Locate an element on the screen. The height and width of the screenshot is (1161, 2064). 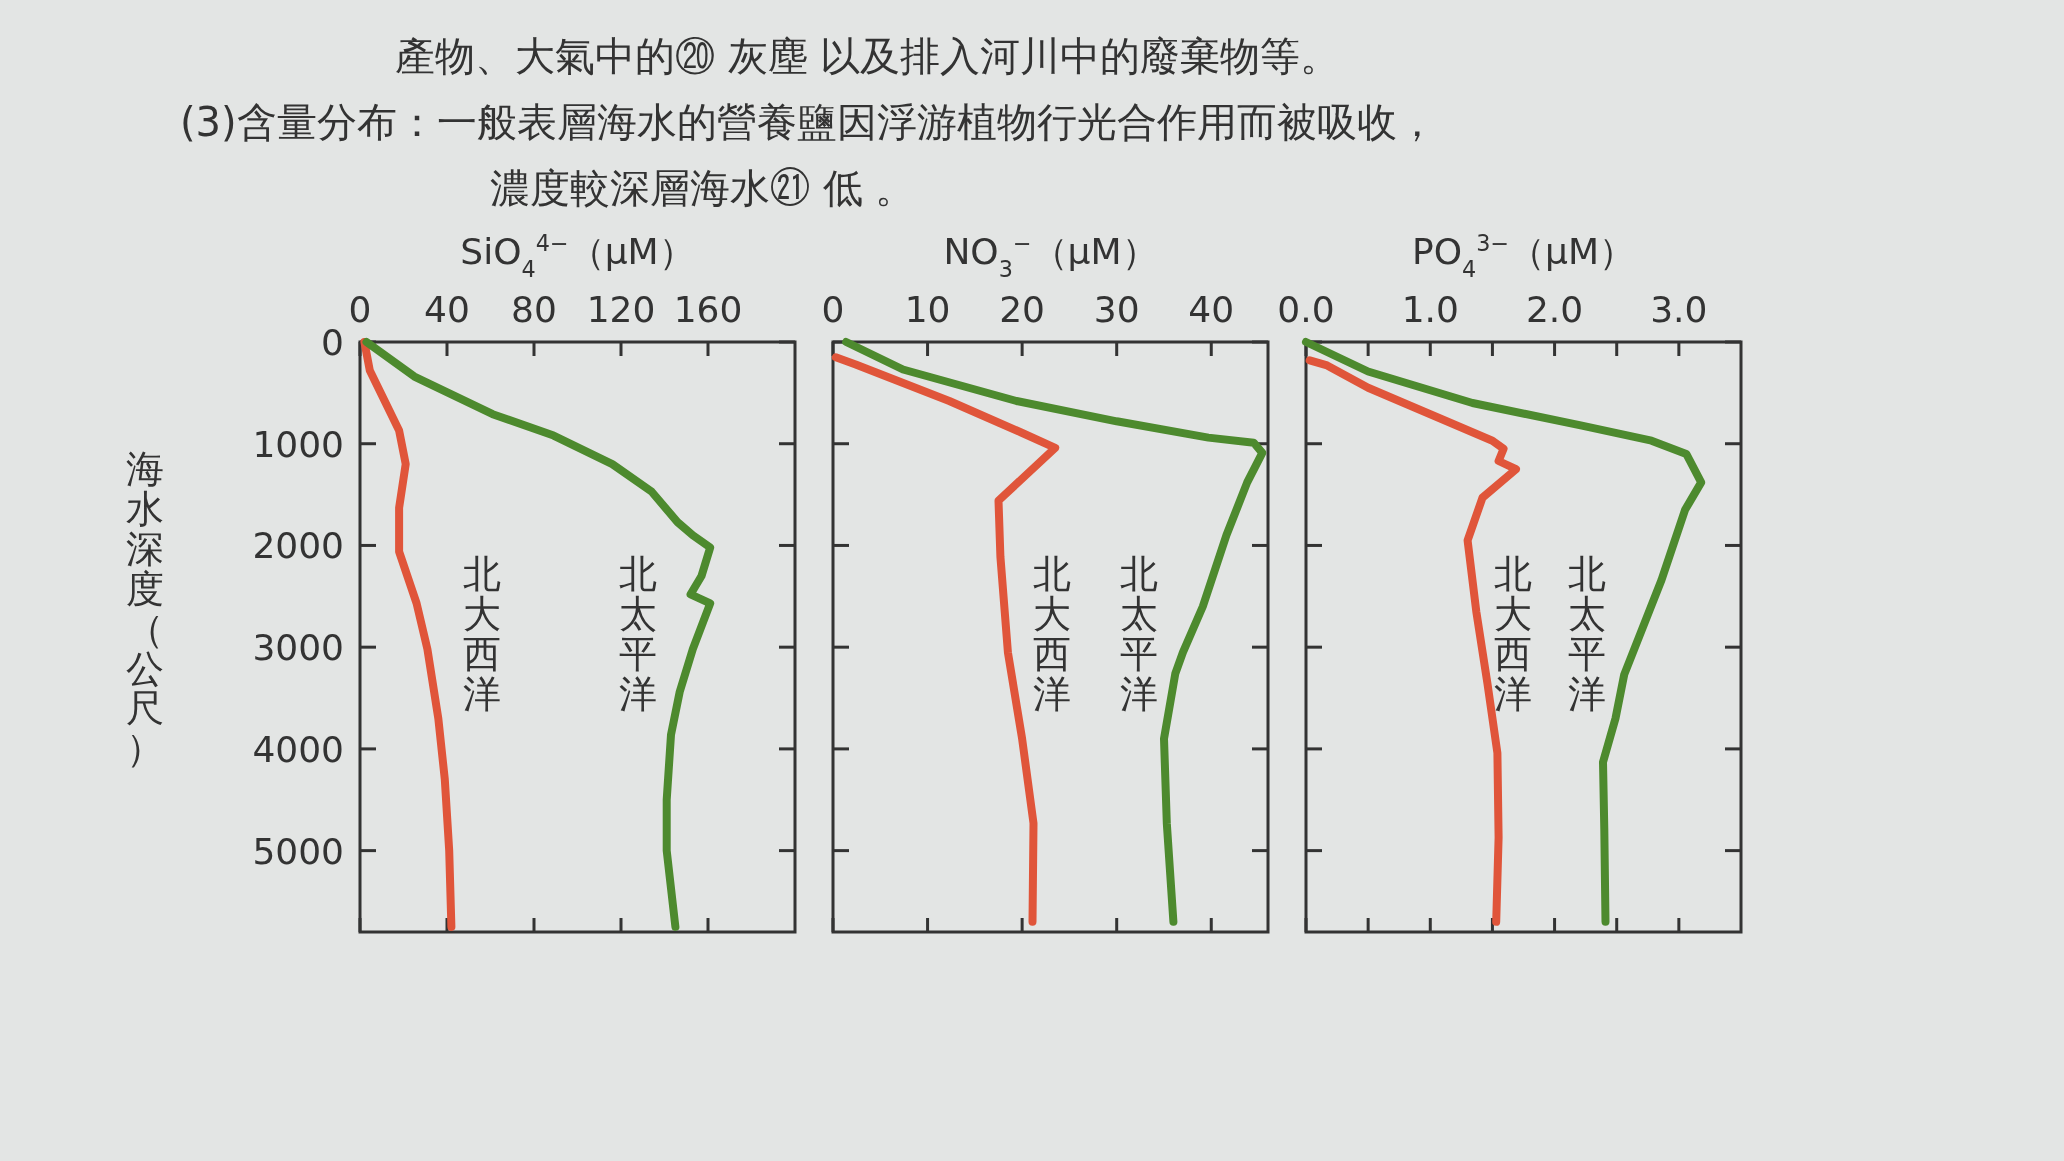
x-tick-label: 3.0 is located at coordinates (1679, 309).